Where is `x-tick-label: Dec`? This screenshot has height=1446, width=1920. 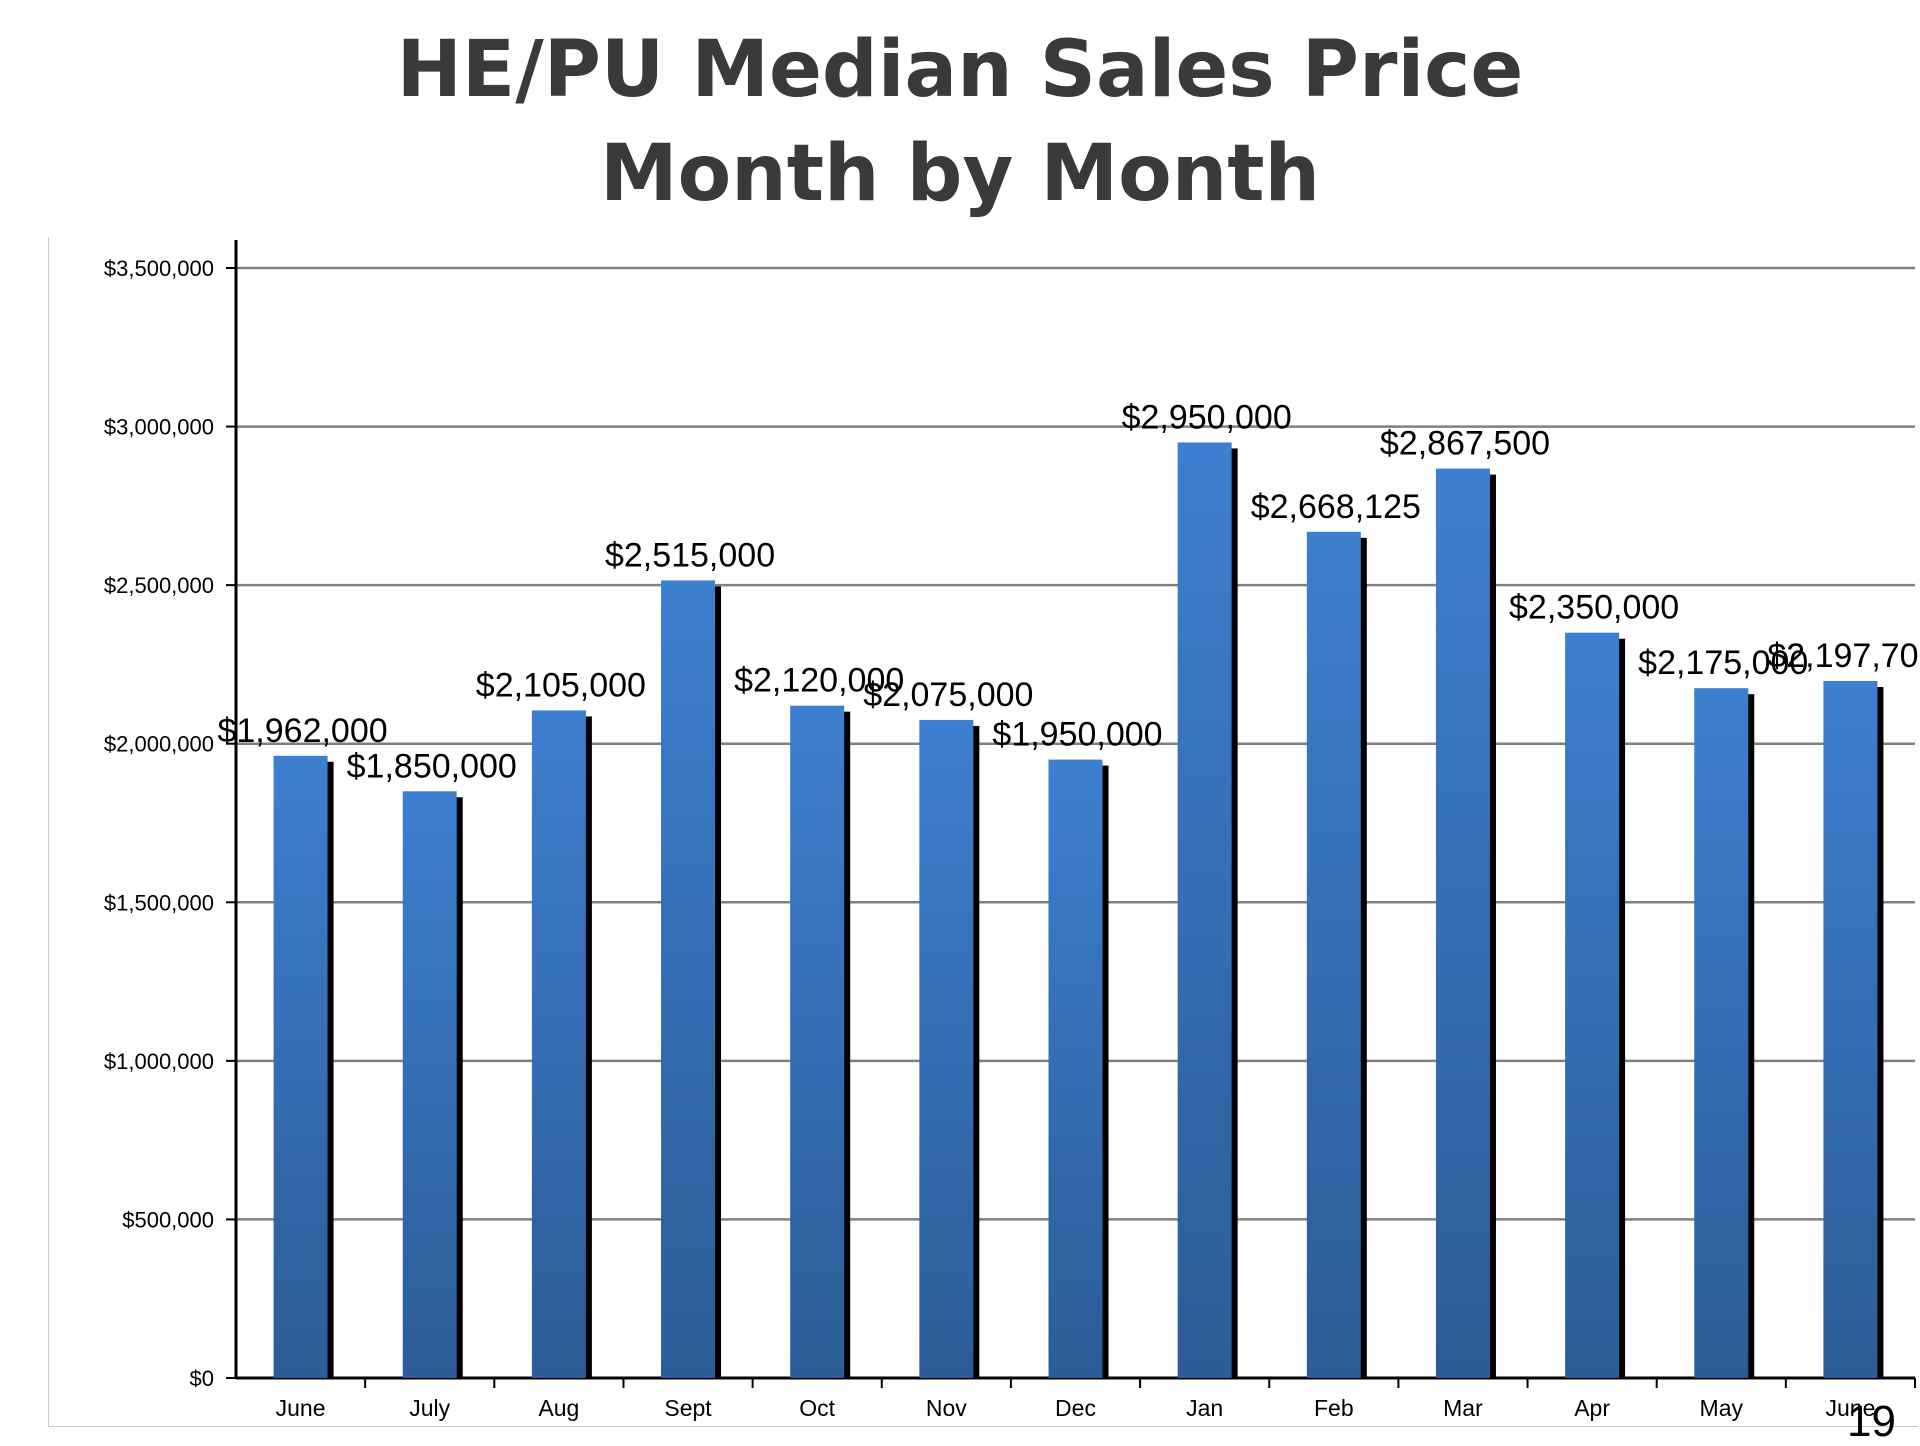
x-tick-label: Dec is located at coordinates (1075, 1408).